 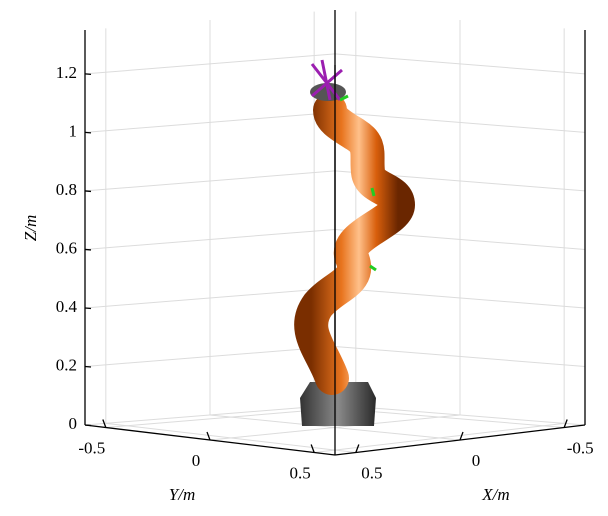 I want to click on robot-model, so click(x=354, y=242).